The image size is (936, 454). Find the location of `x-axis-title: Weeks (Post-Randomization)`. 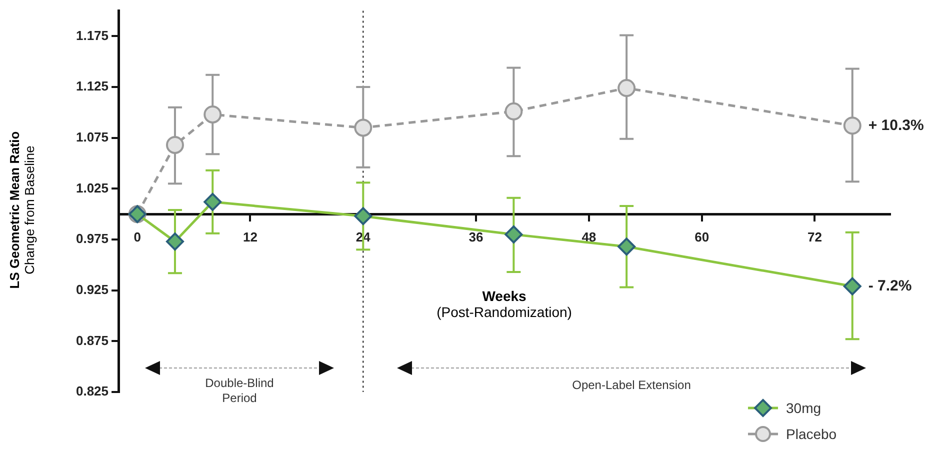

x-axis-title: Weeks (Post-Randomization) is located at coordinates (504, 304).